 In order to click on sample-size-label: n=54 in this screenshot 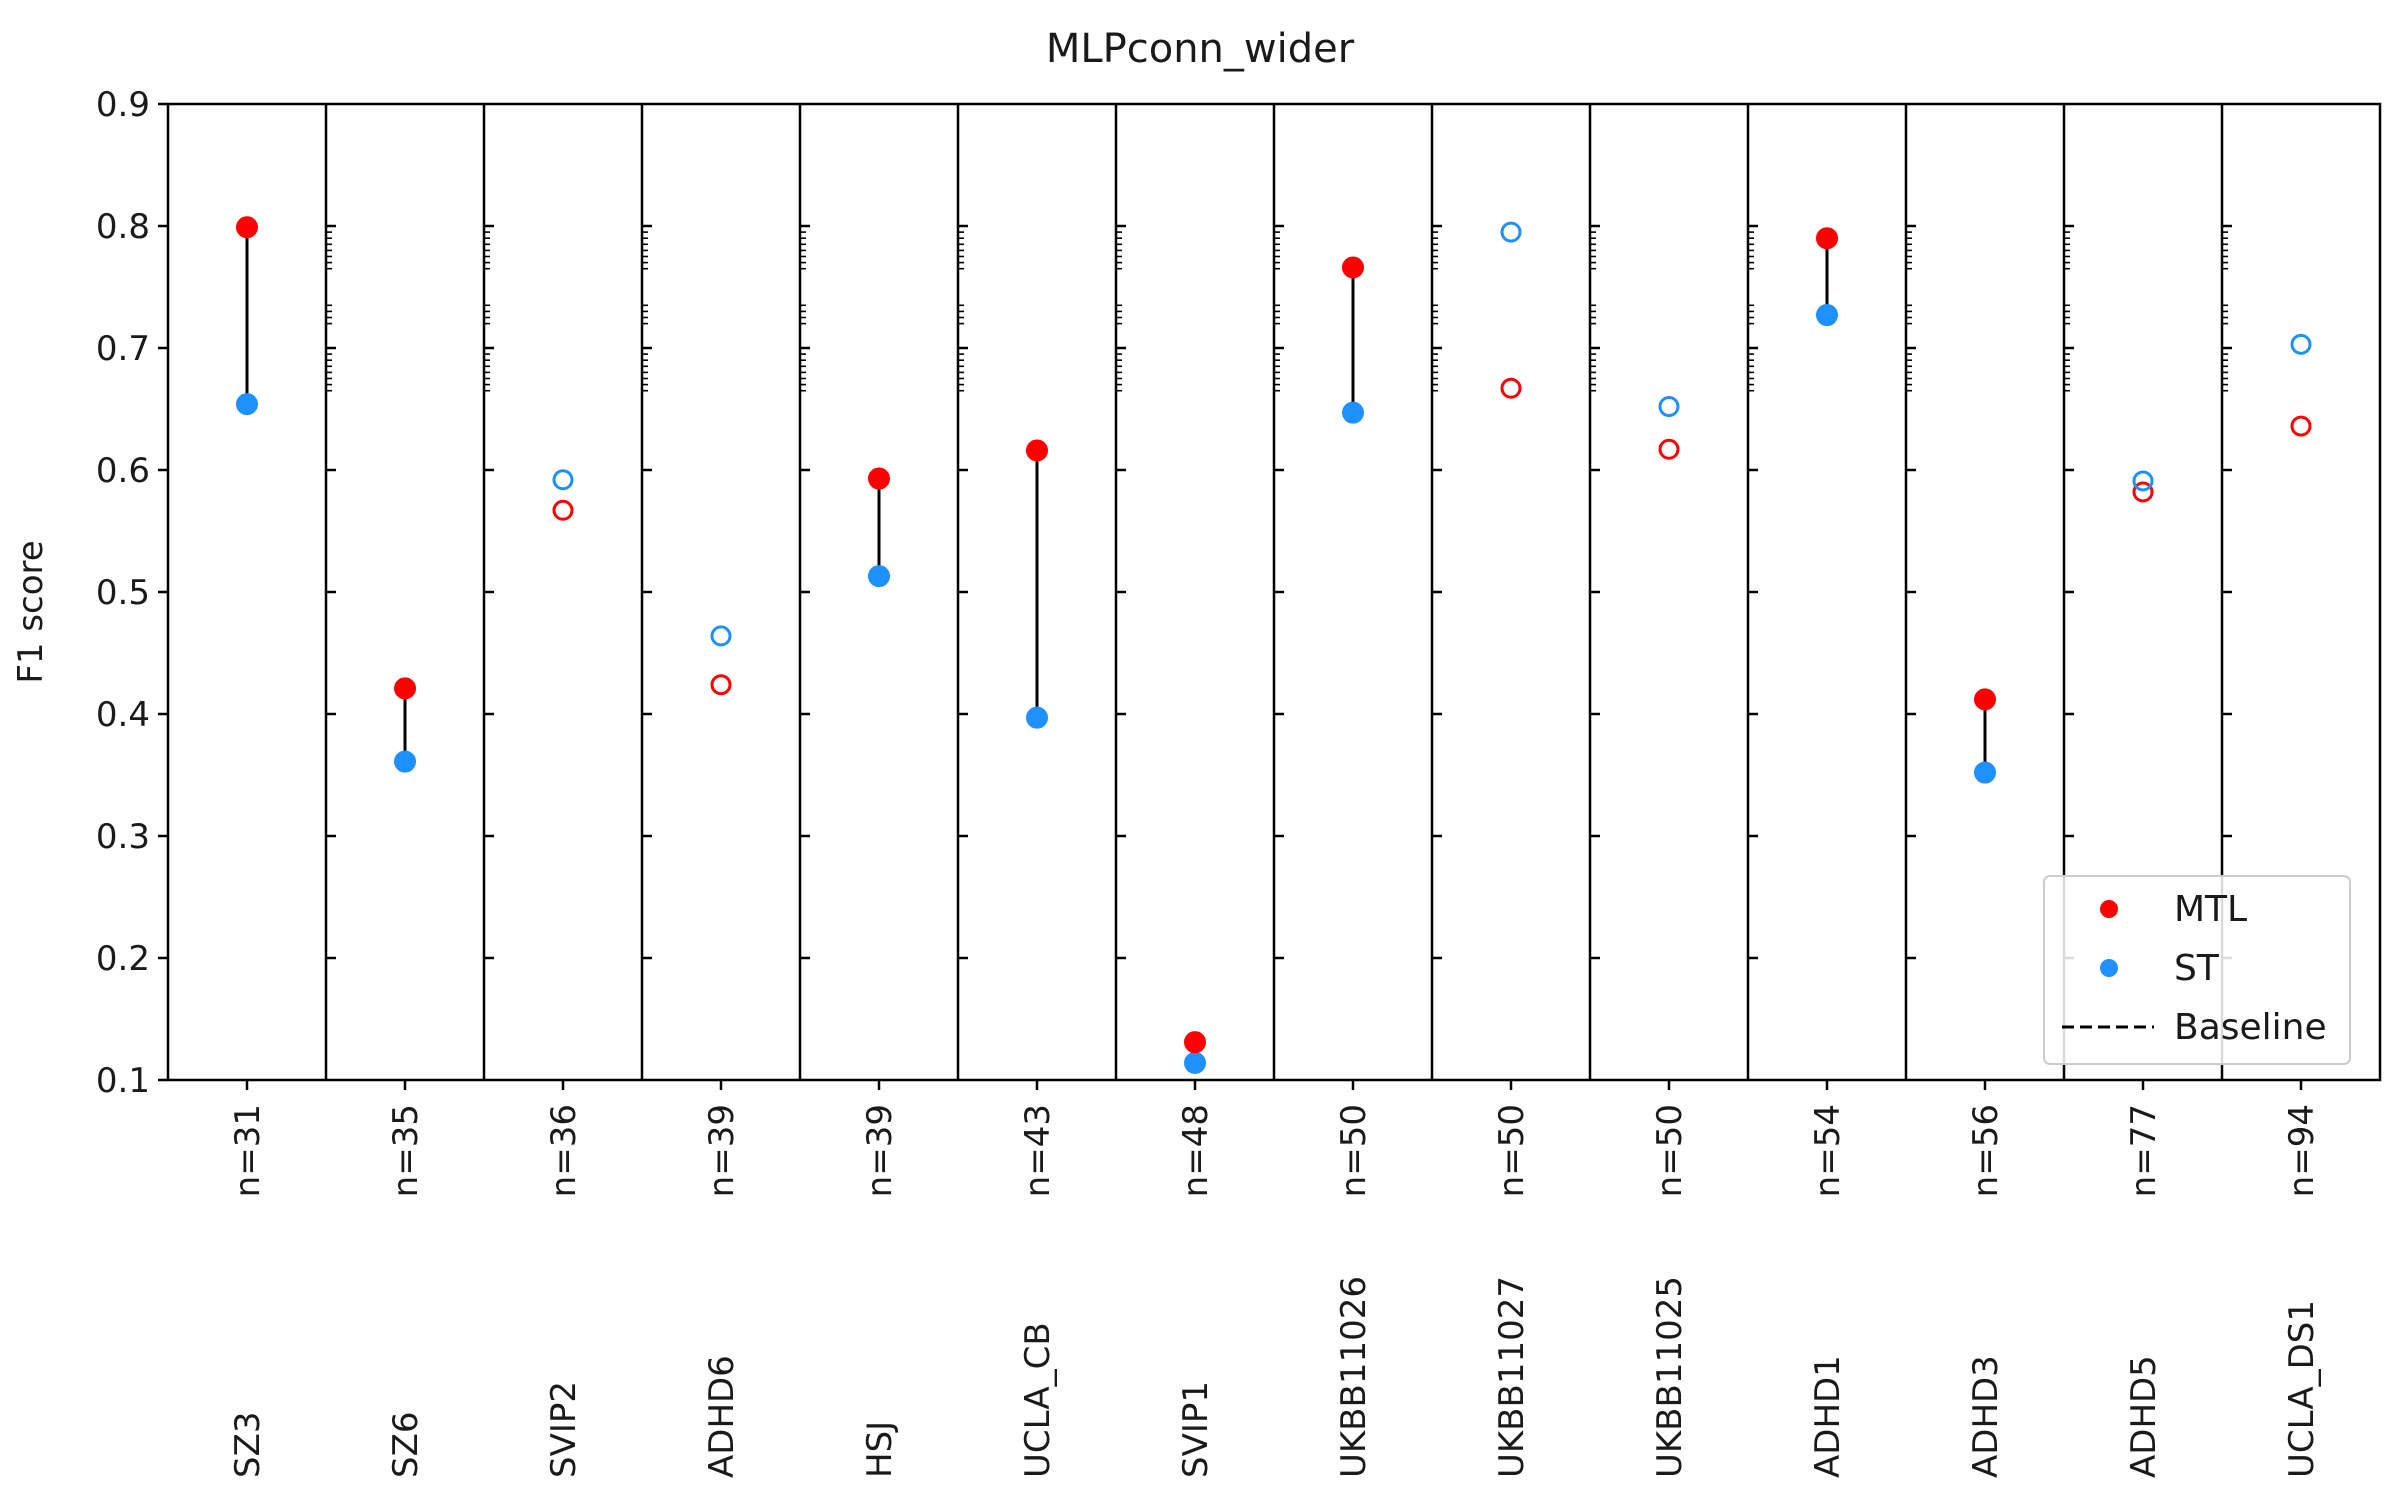, I will do `click(1828, 1150)`.